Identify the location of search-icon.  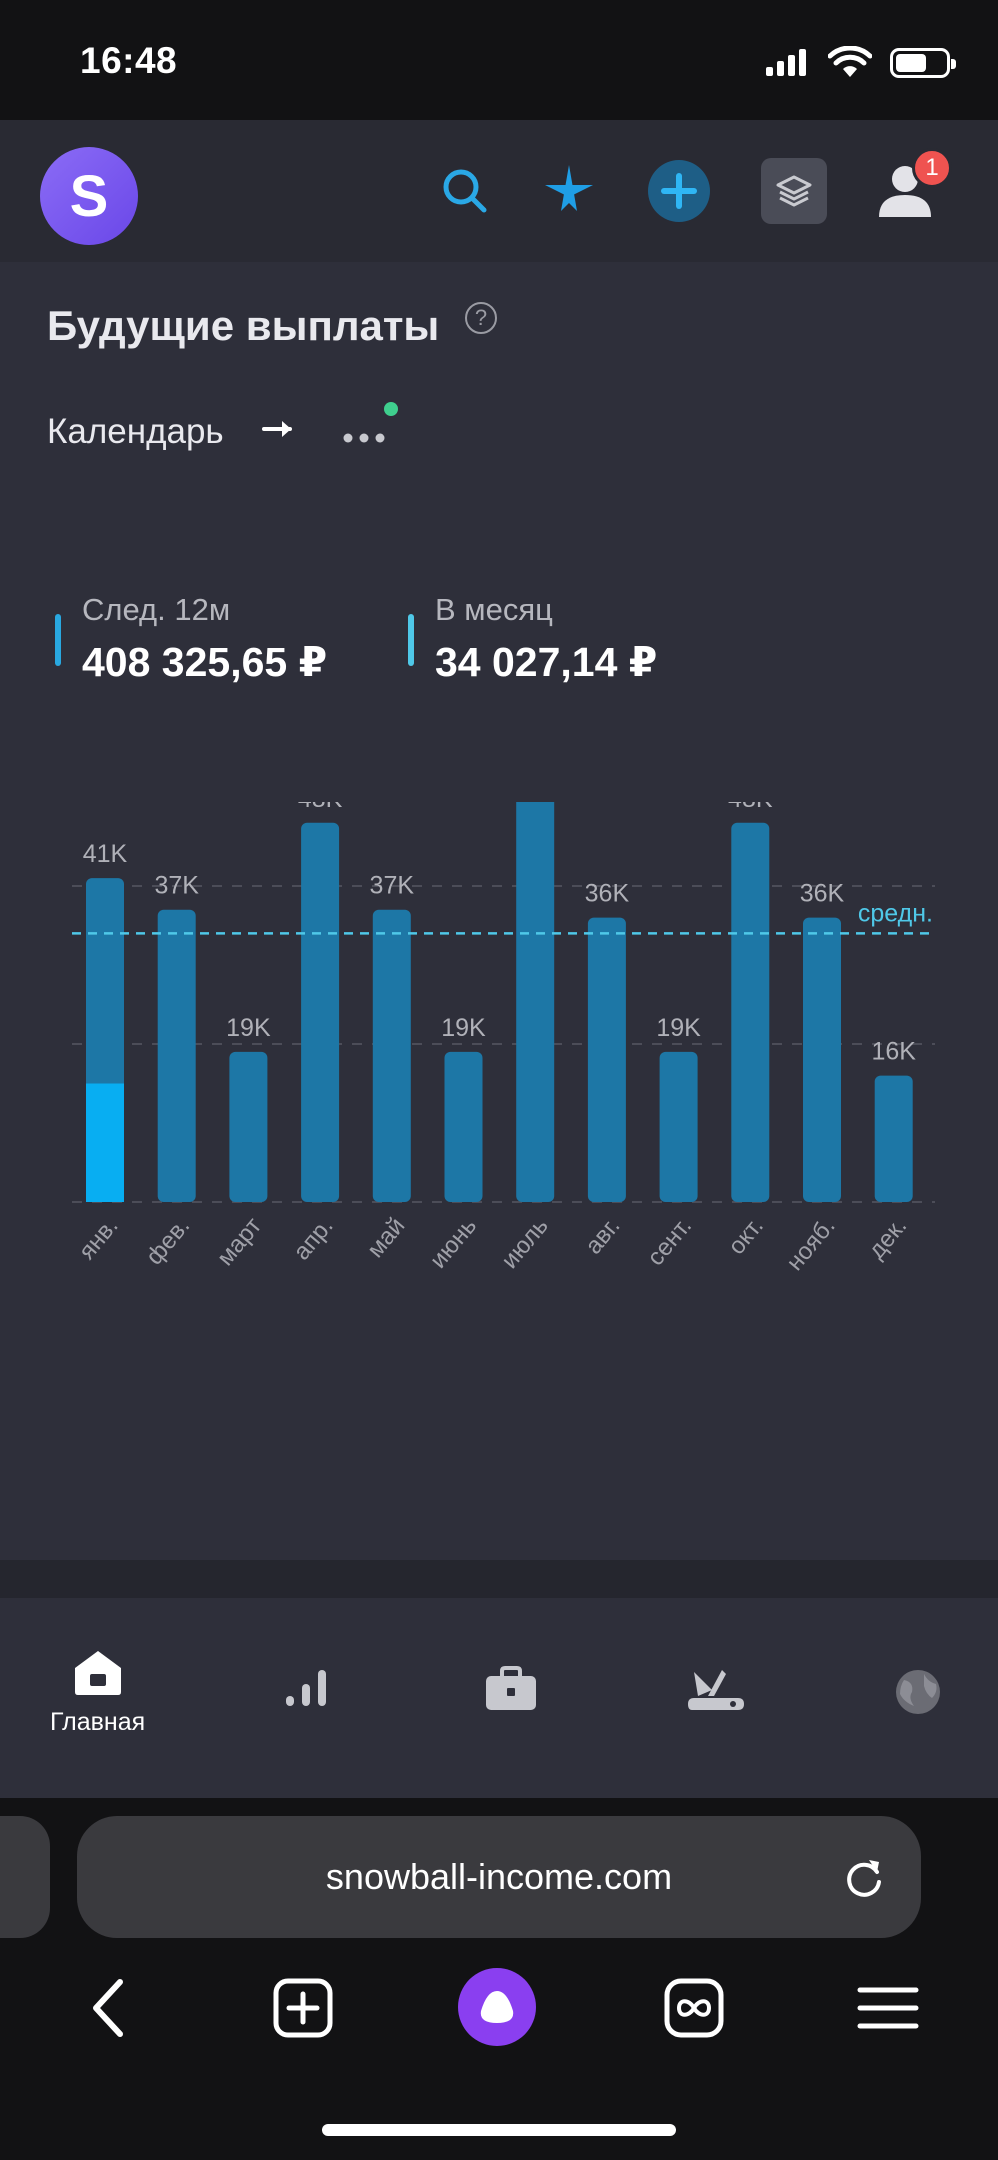
(465, 191).